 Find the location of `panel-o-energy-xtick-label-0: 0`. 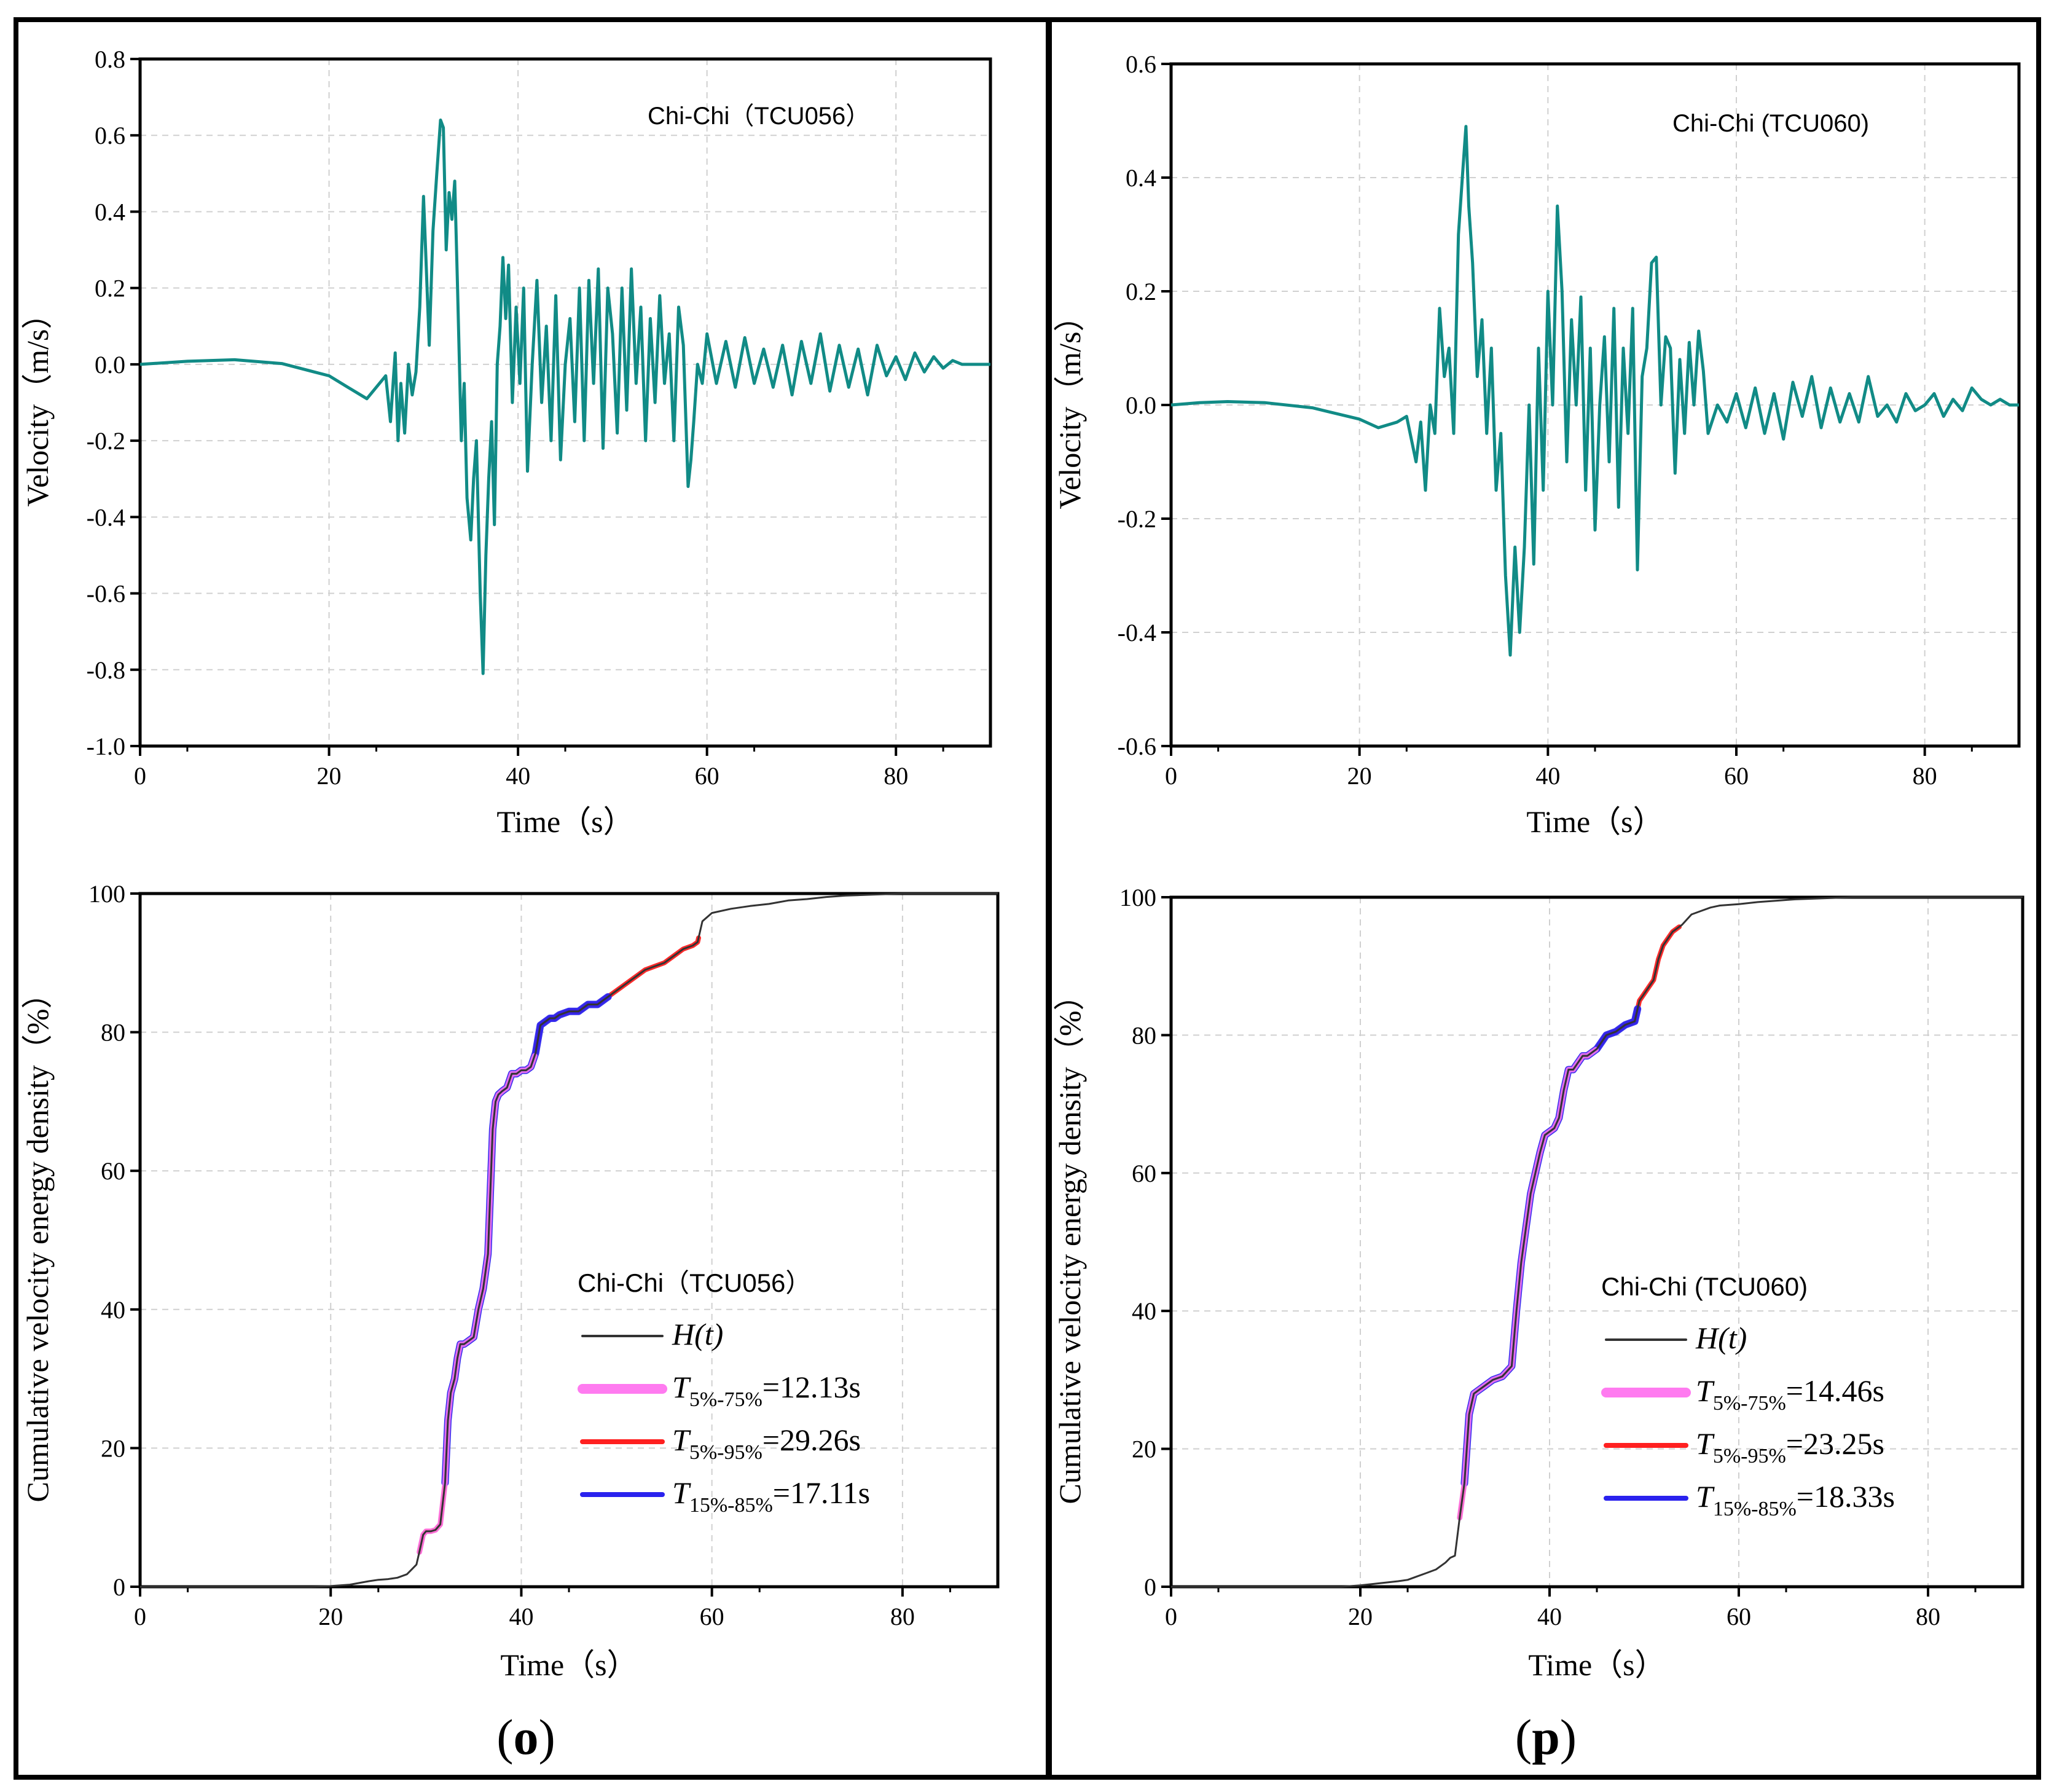

panel-o-energy-xtick-label-0: 0 is located at coordinates (140, 1616).